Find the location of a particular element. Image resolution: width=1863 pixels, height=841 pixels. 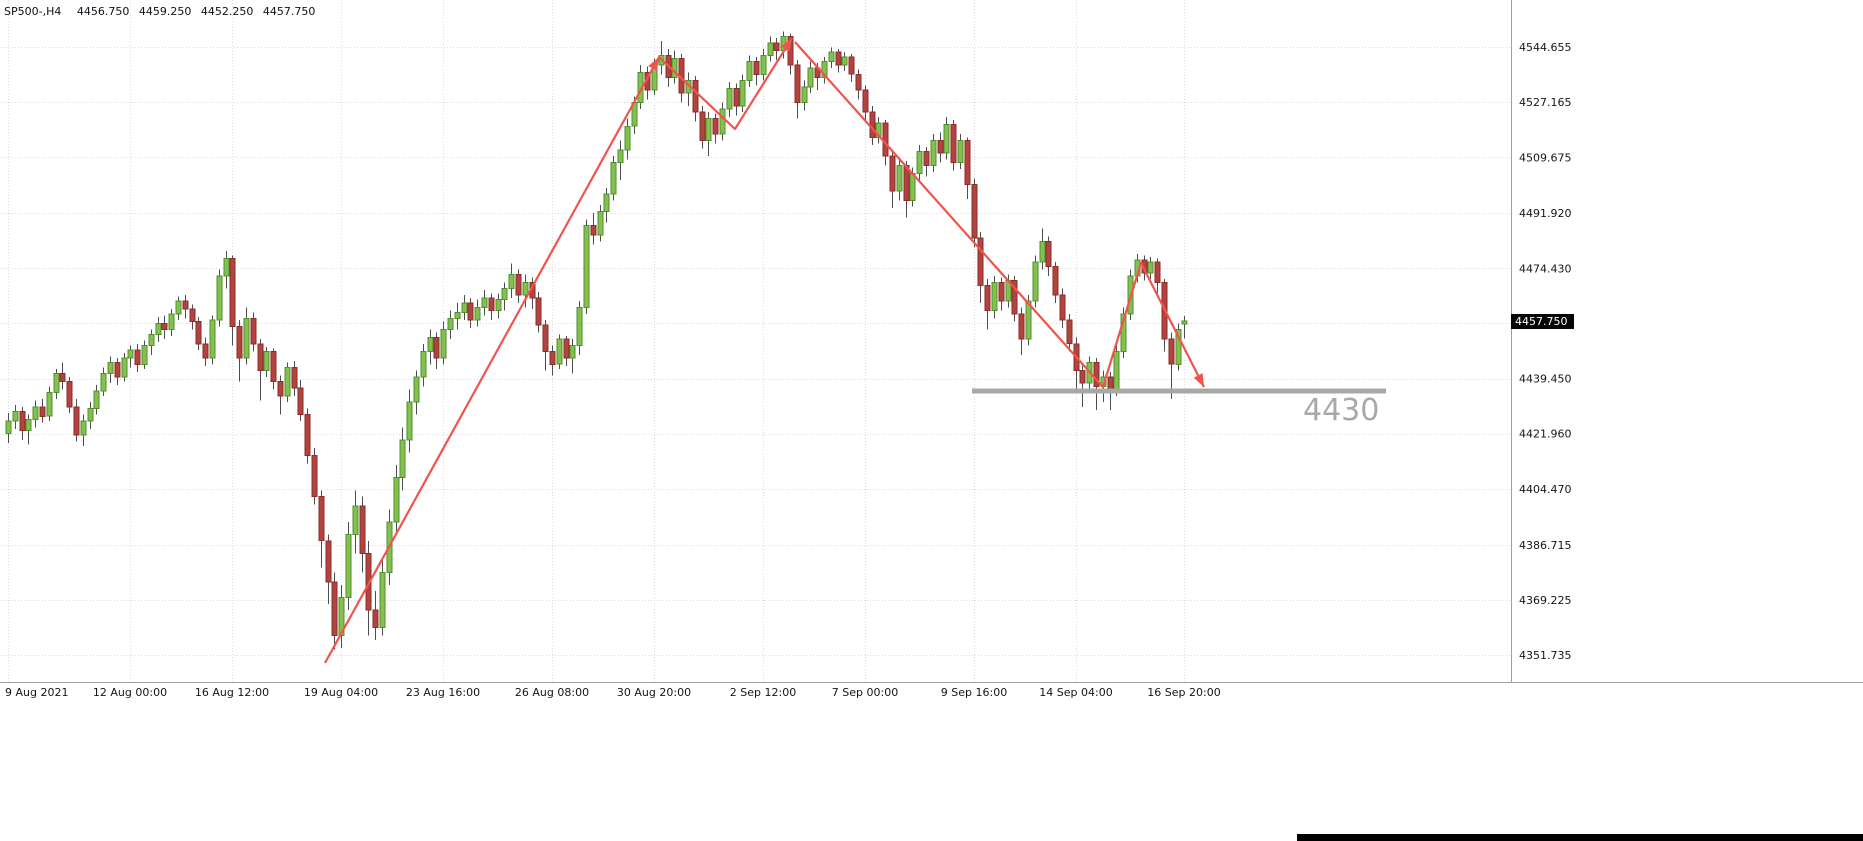

chart-symbol-timeframe: SP500-,H4 is located at coordinates (33, 11).